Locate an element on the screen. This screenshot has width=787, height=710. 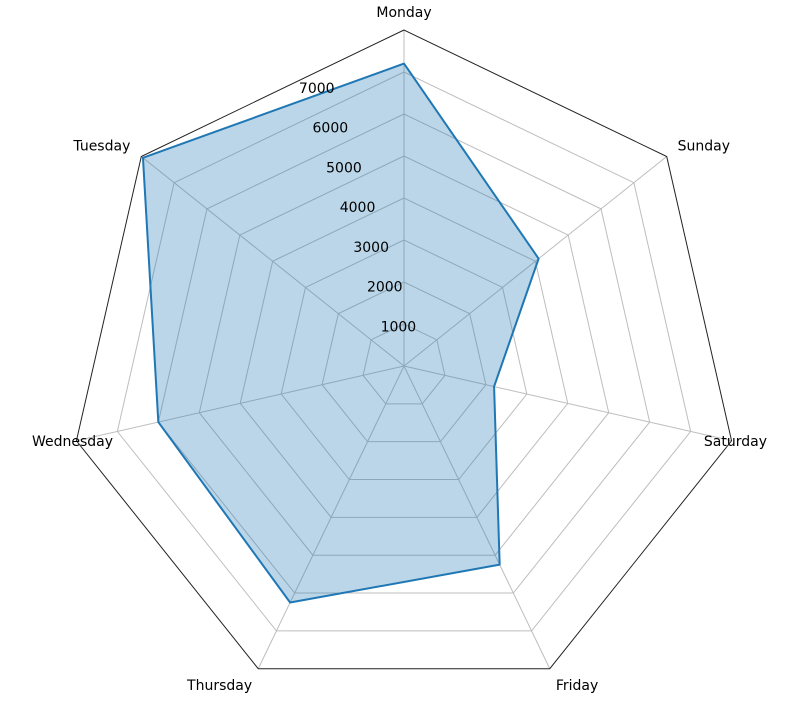
spoke-friday is located at coordinates (477, 517).